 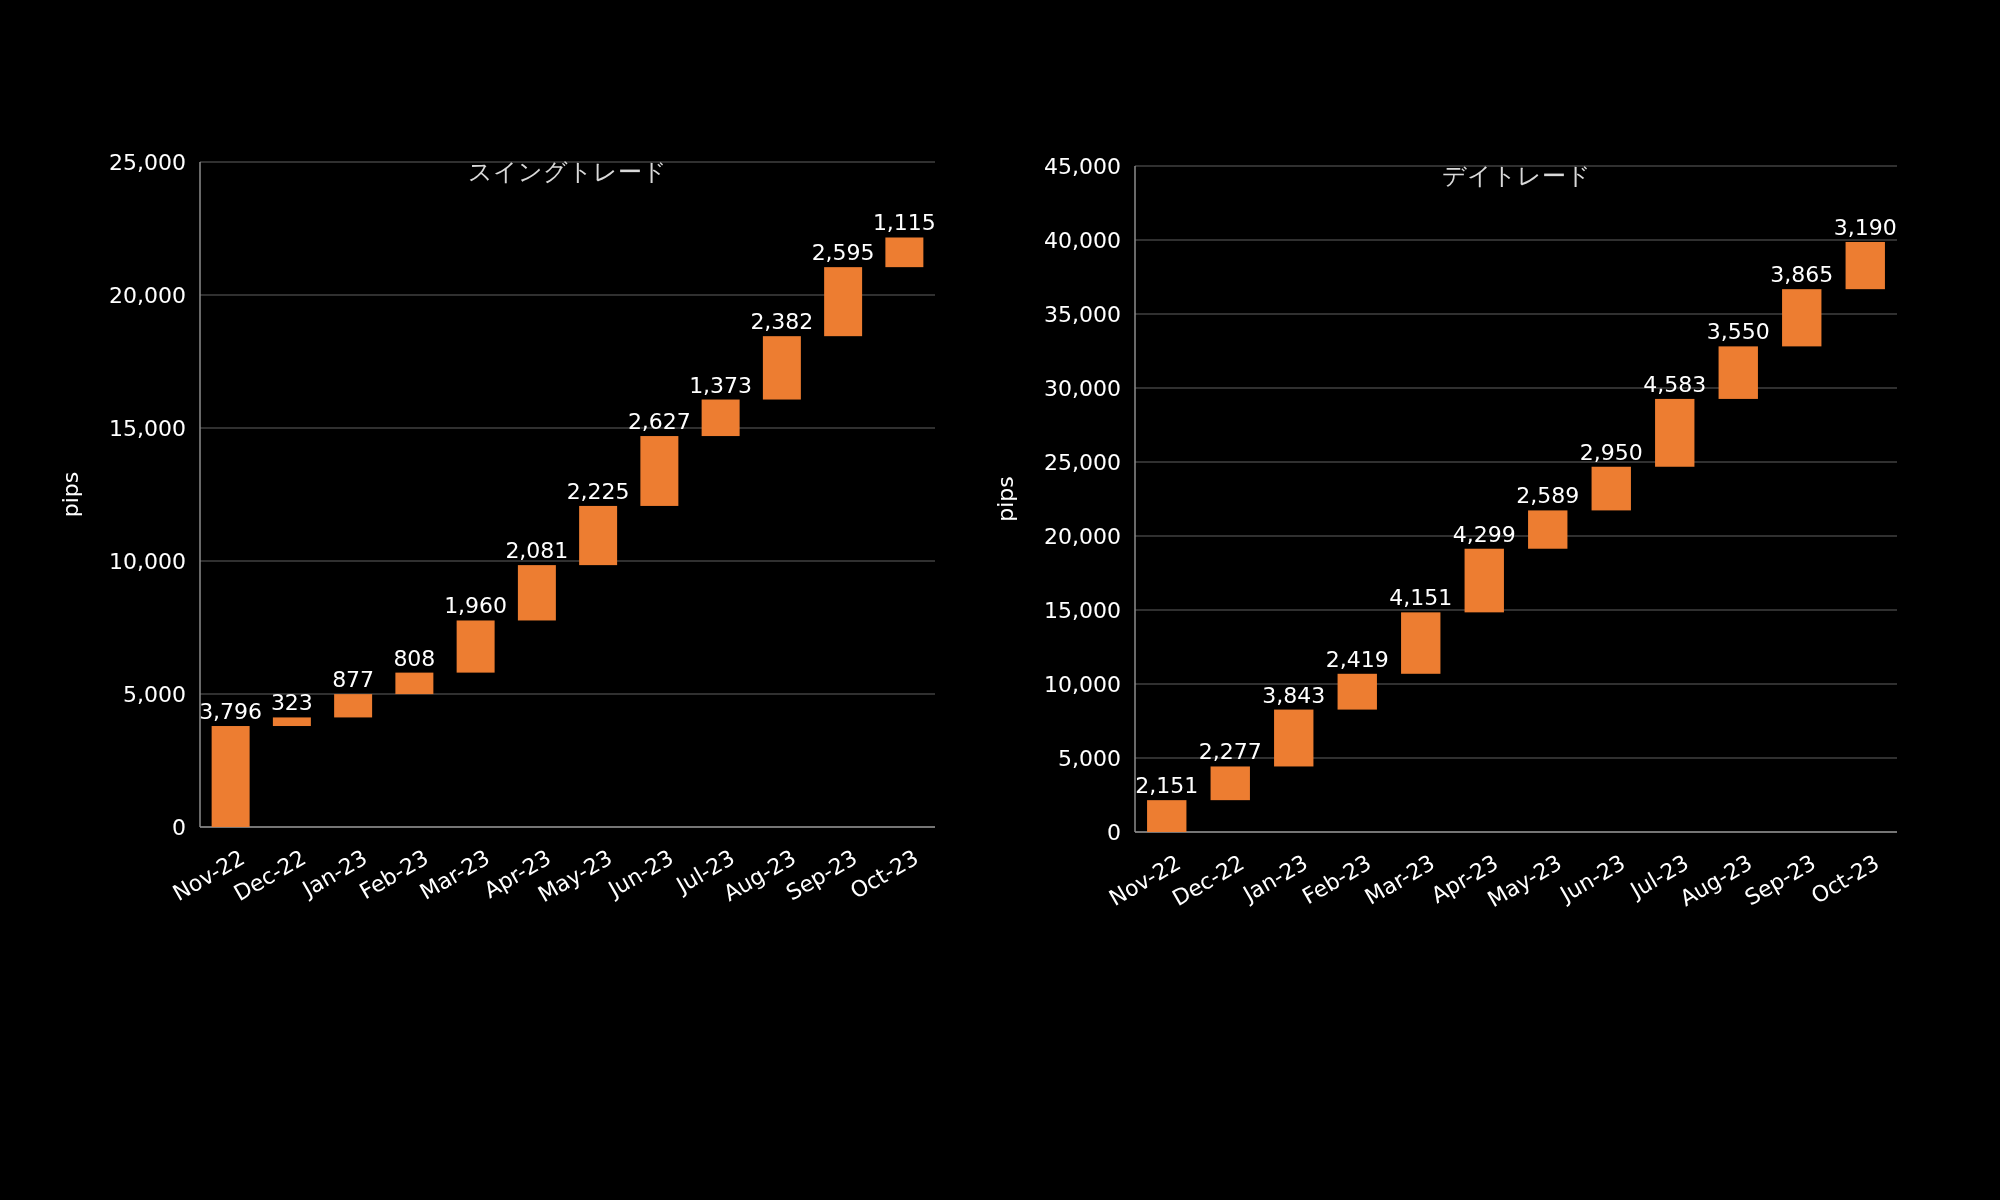 What do you see at coordinates (1516, 176) in the screenshot?
I see `chart-title: デイトレード` at bounding box center [1516, 176].